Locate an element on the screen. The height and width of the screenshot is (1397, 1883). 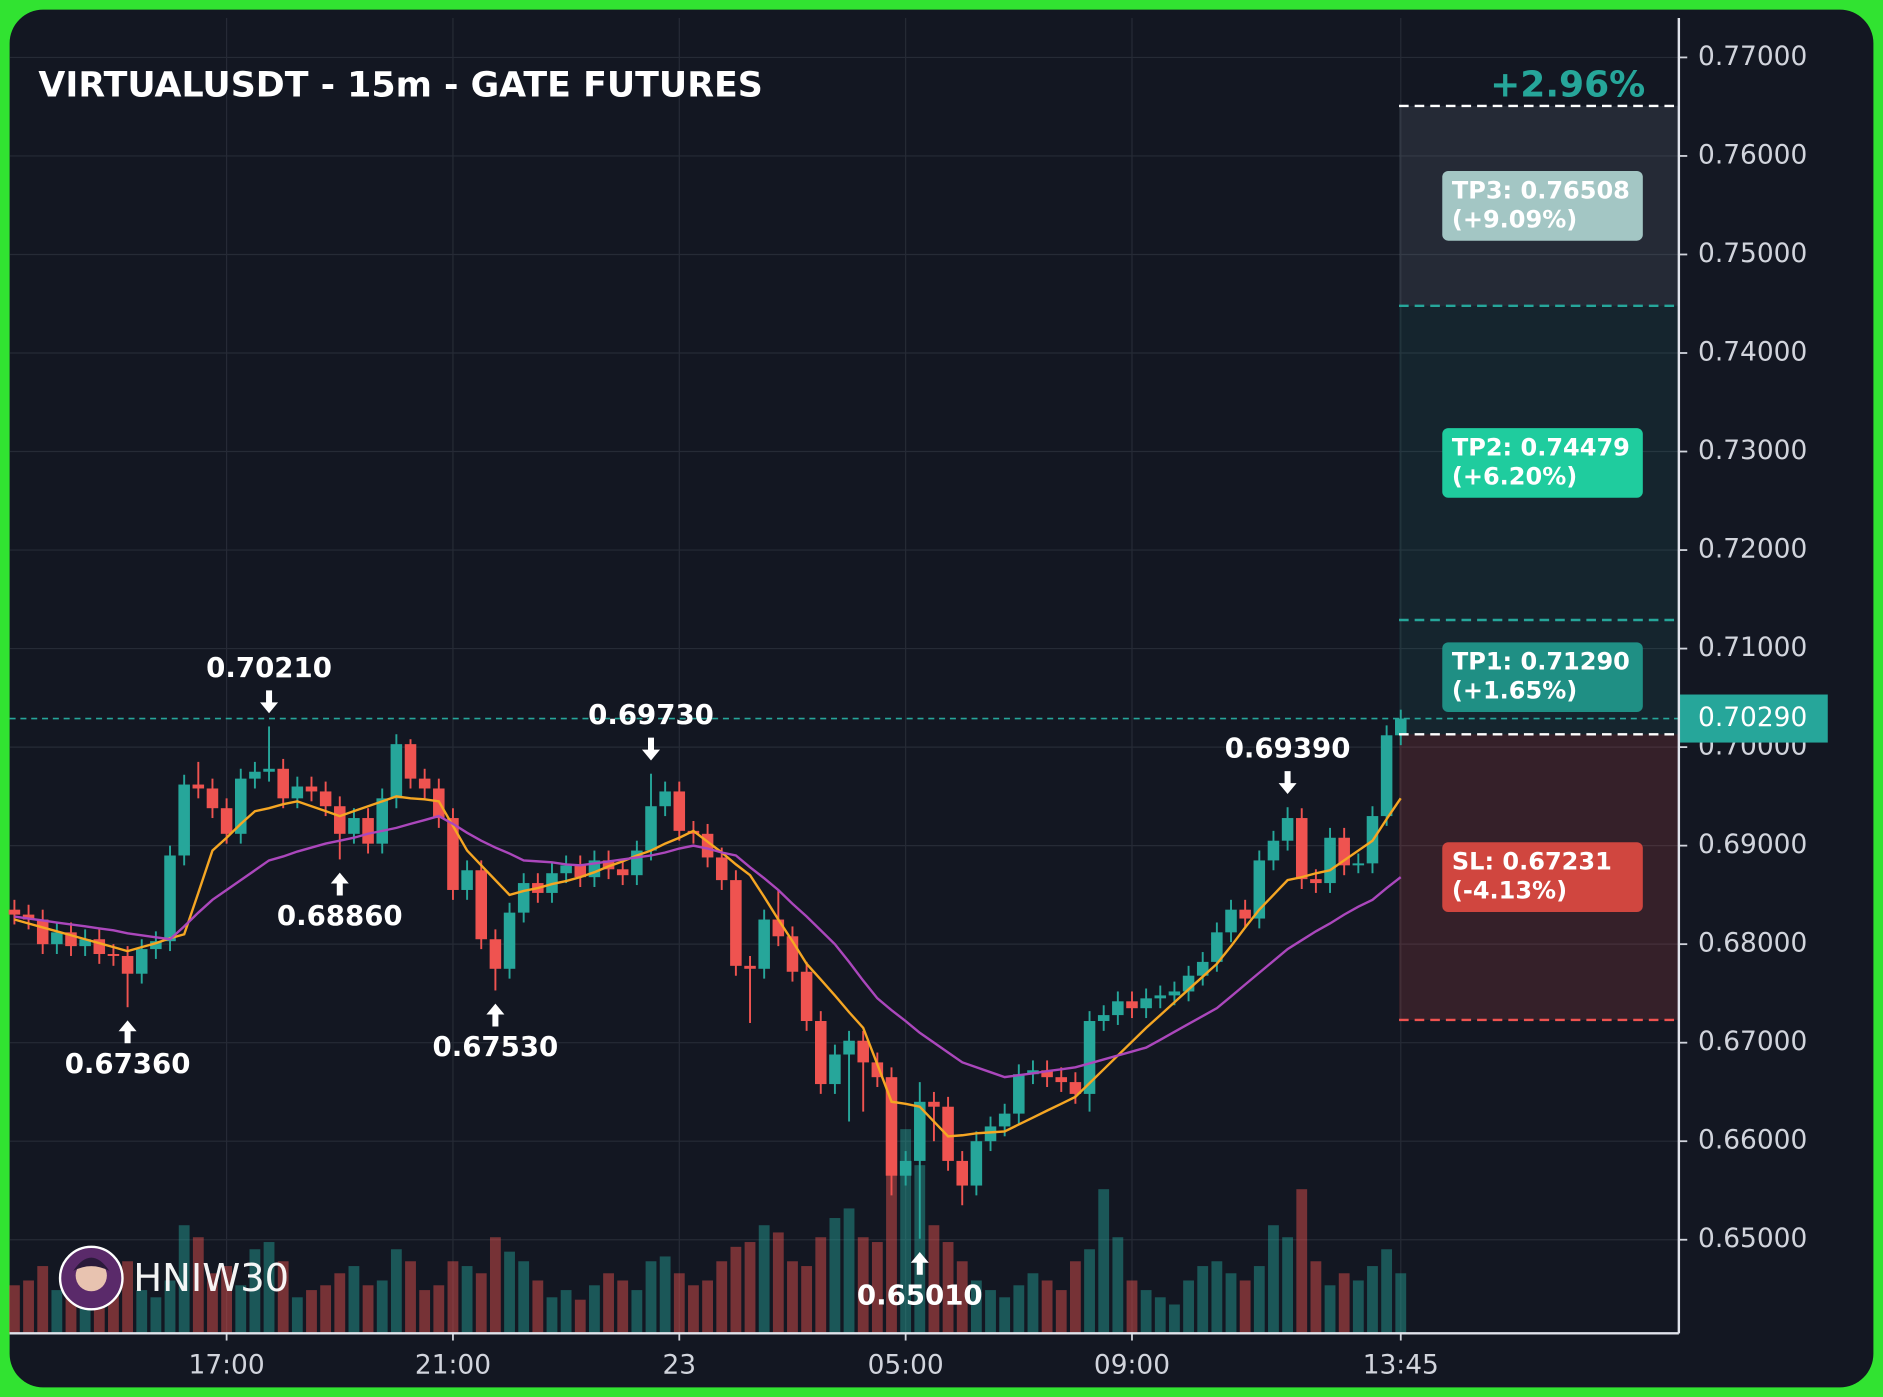
y-tick-label: 0.77000 is located at coordinates (1752, 56).